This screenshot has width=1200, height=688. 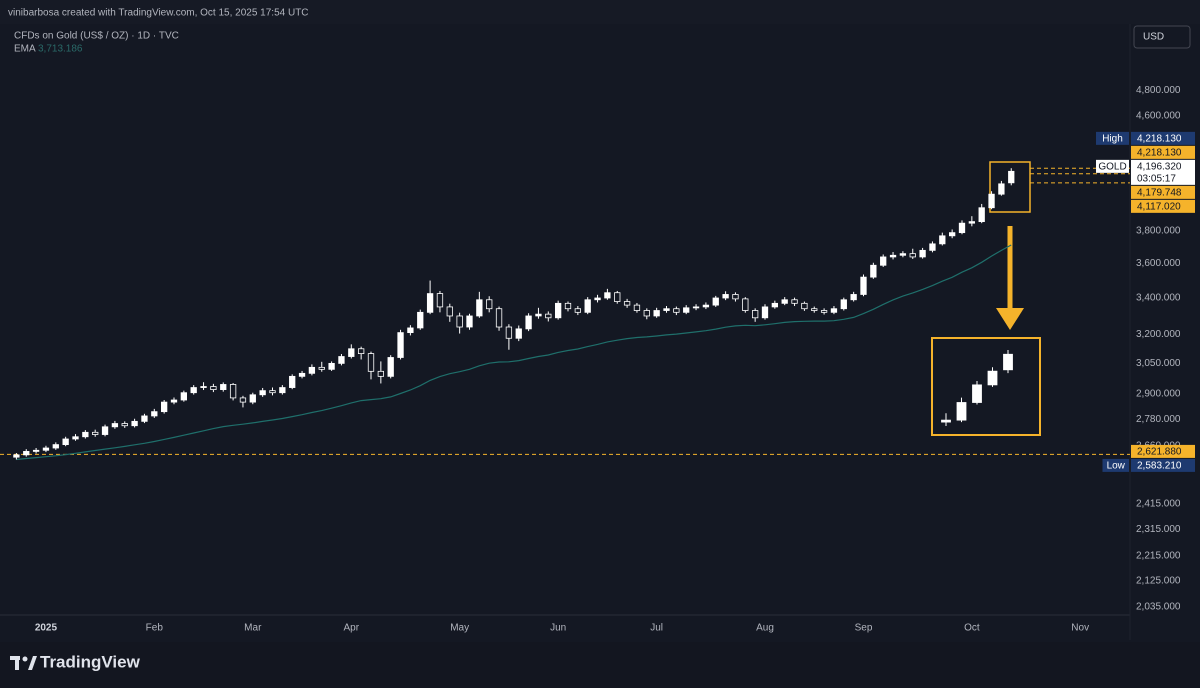 I want to click on brand-logo, so click(x=23, y=663).